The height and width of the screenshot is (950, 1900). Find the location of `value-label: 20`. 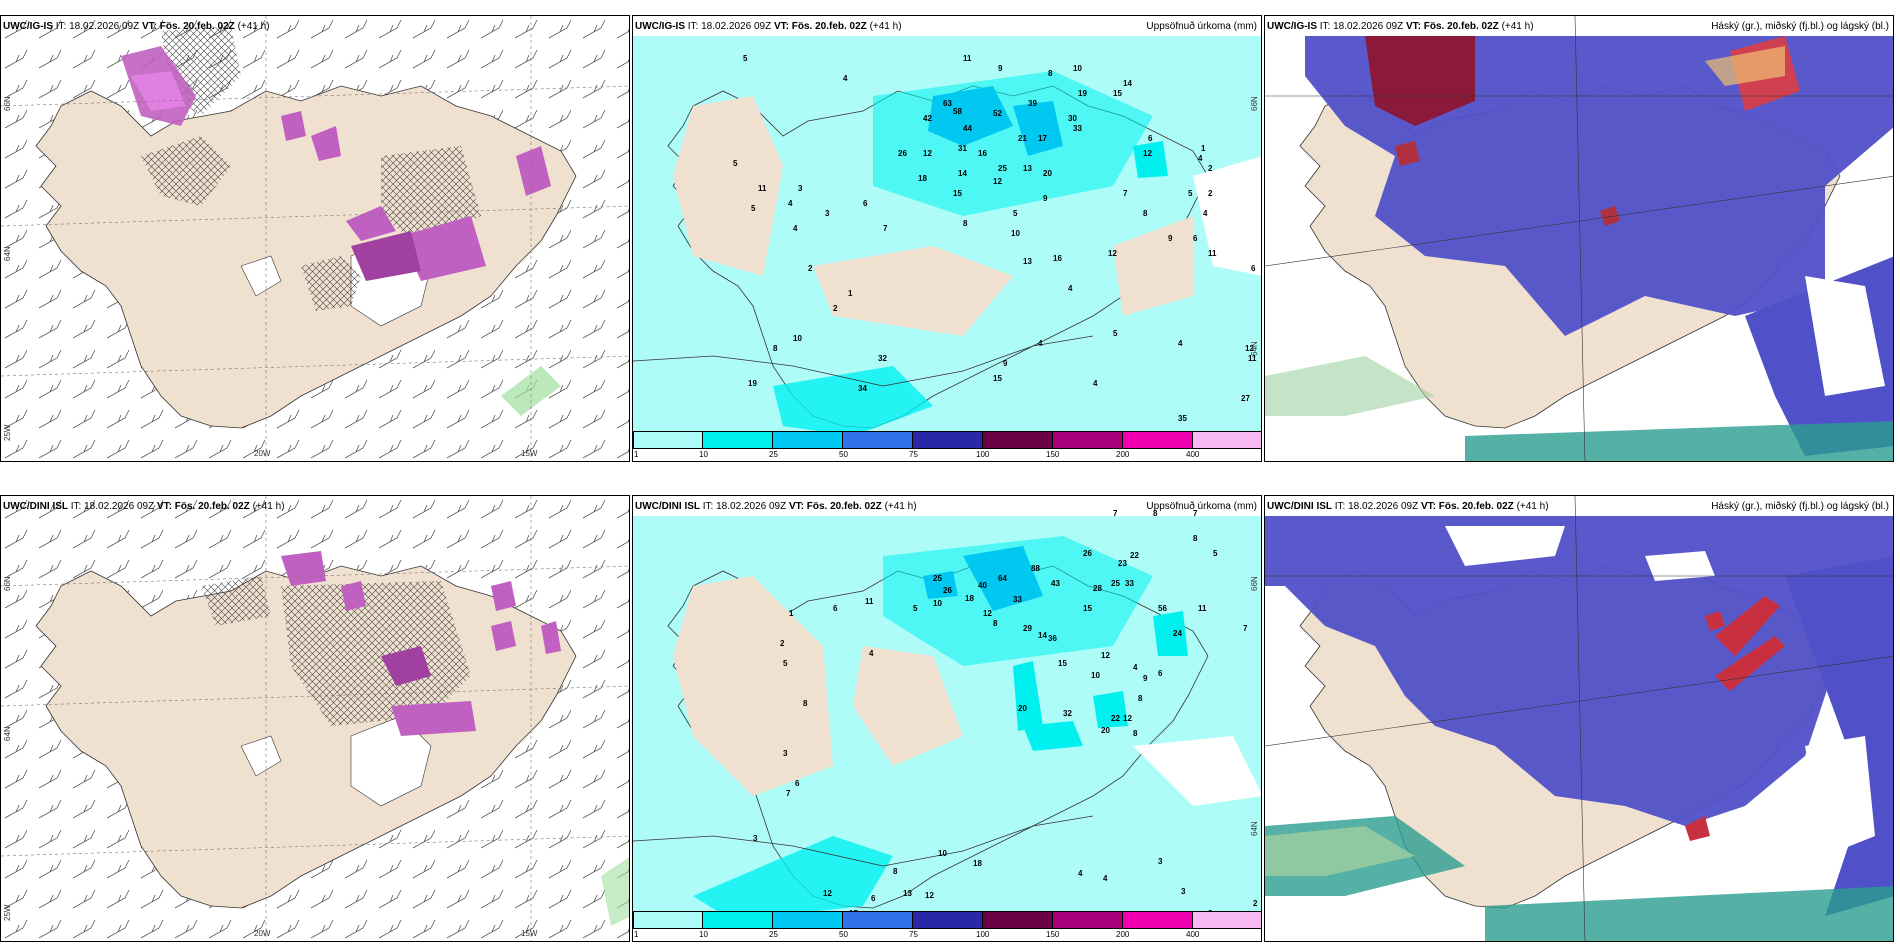

value-label: 20 is located at coordinates (1105, 730).